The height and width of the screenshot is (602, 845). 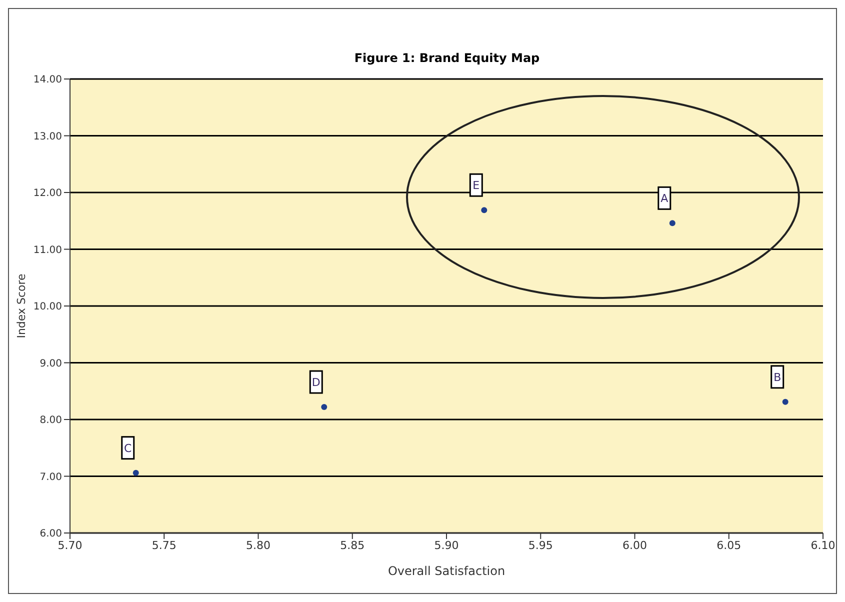 I want to click on x-tick-label: 5.80, so click(x=258, y=545).